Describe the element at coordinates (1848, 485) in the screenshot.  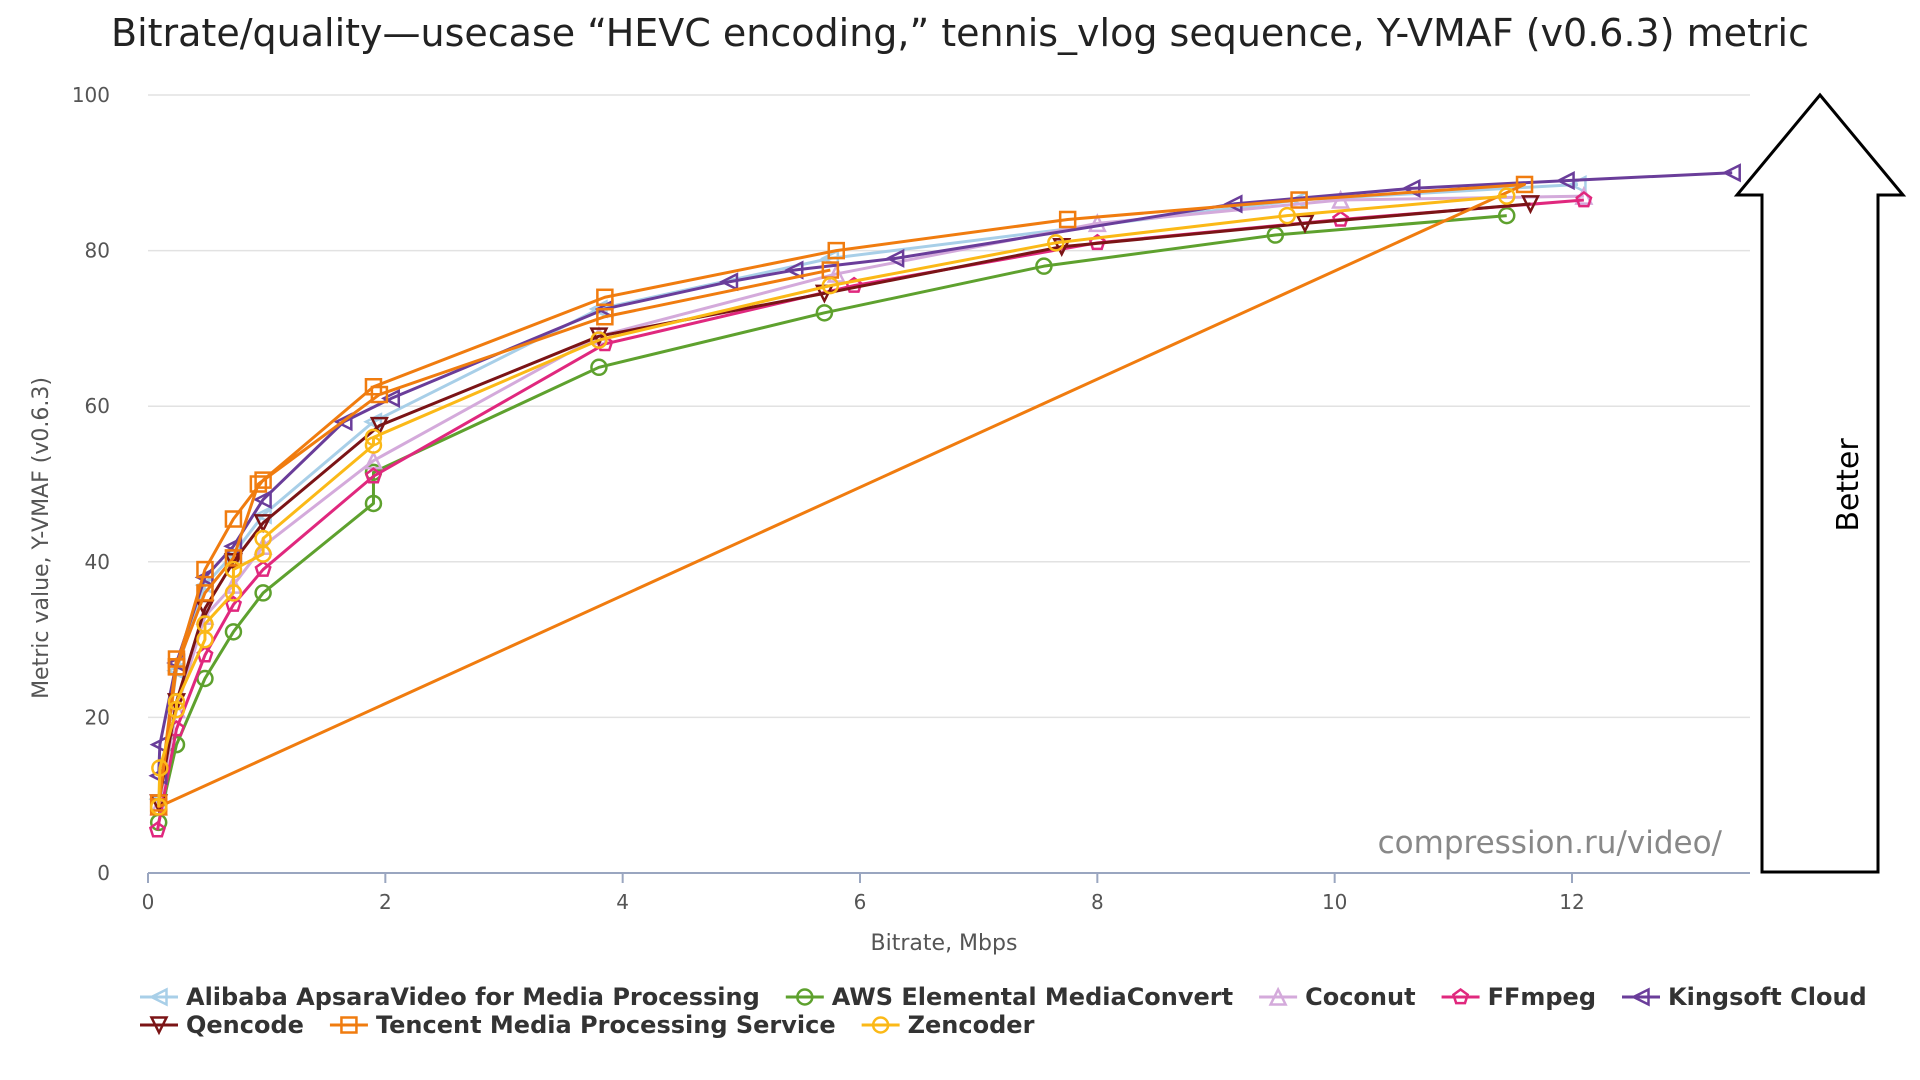
I see `better-label: Better` at that location.